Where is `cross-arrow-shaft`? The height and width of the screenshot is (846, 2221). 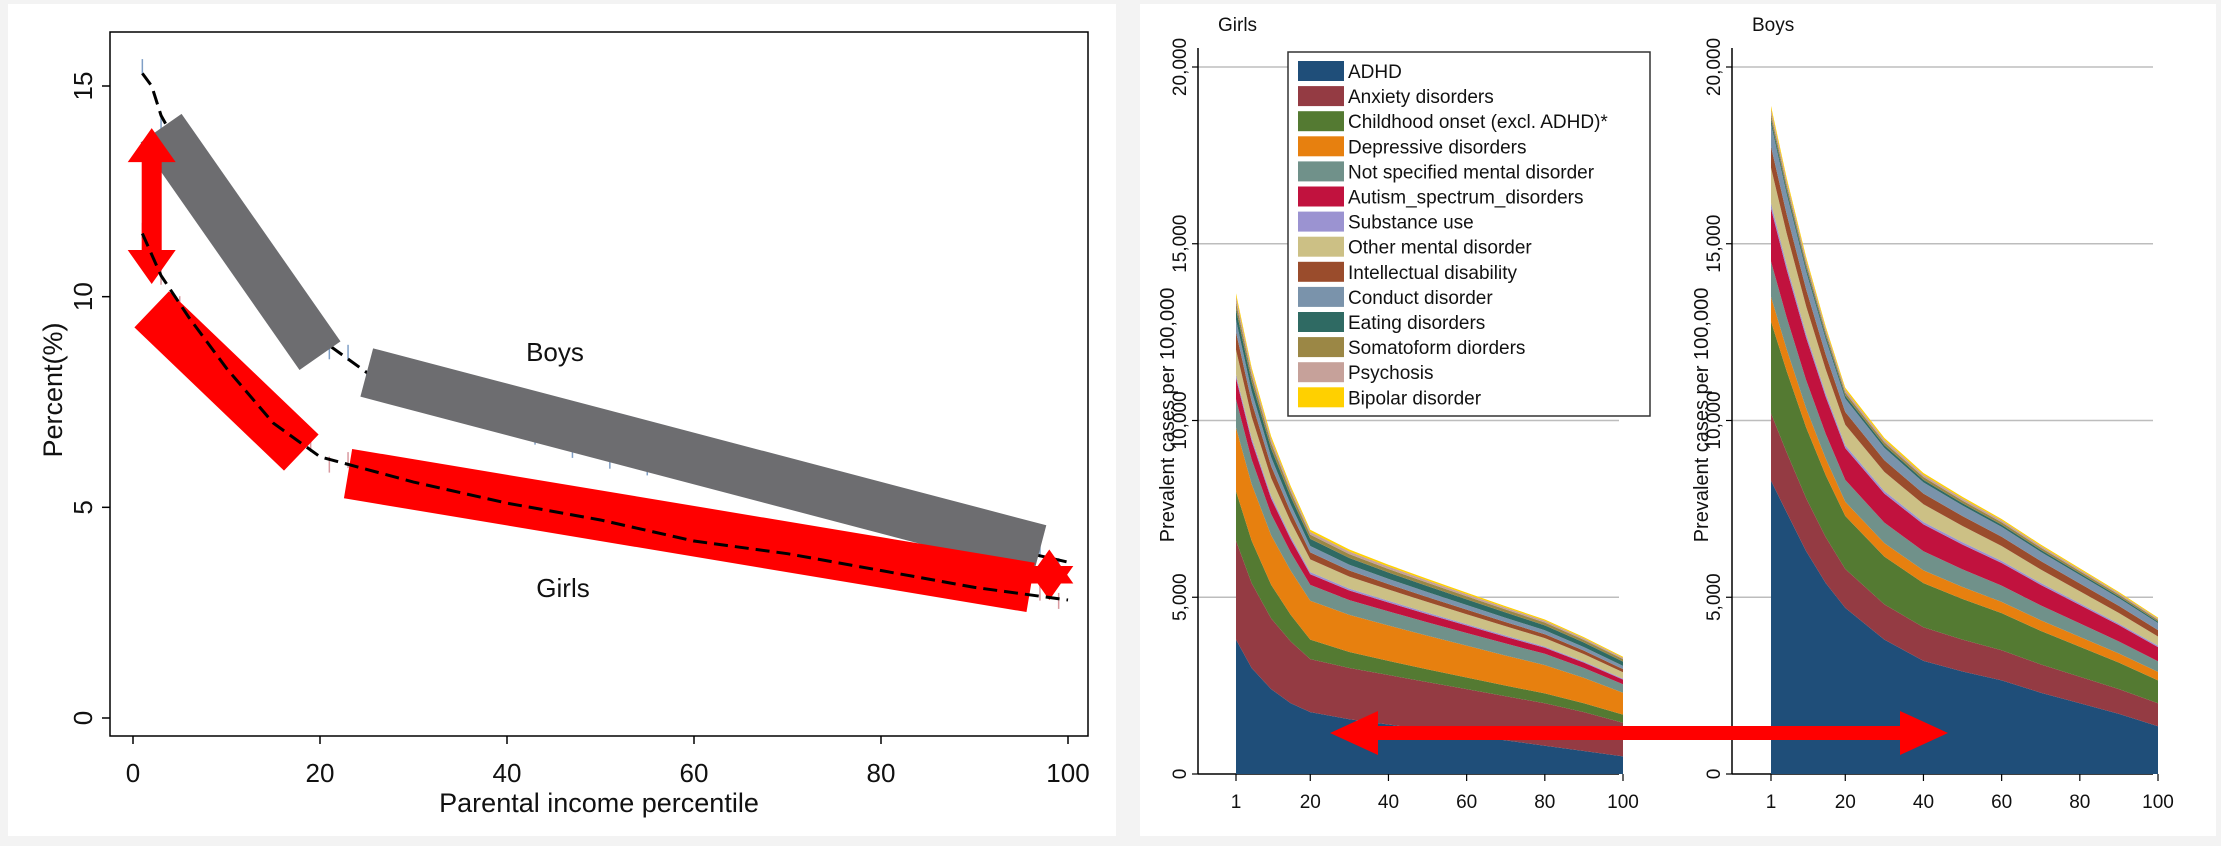
cross-arrow-shaft is located at coordinates (1639, 733).